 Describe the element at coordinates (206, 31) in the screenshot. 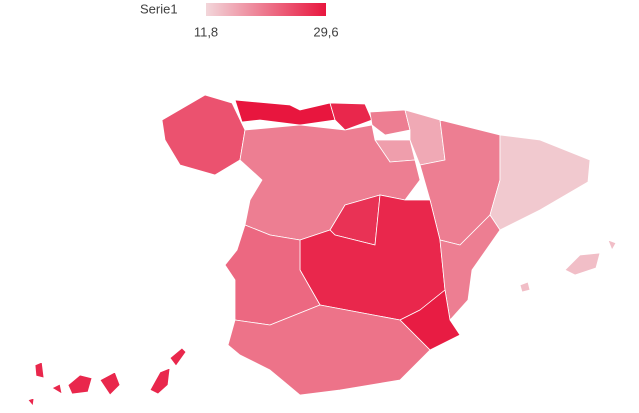

I see `legend-min-label: 11,8` at that location.